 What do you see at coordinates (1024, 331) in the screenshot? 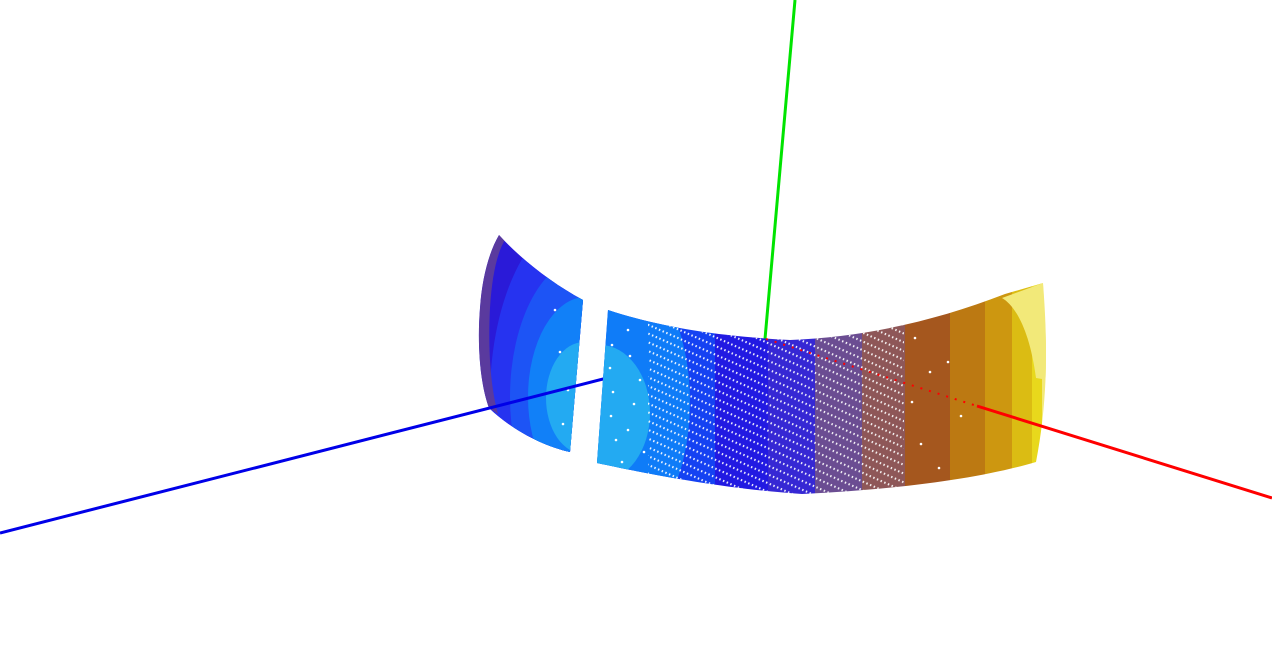
I see `contour-band-pale-yellow-tip` at bounding box center [1024, 331].